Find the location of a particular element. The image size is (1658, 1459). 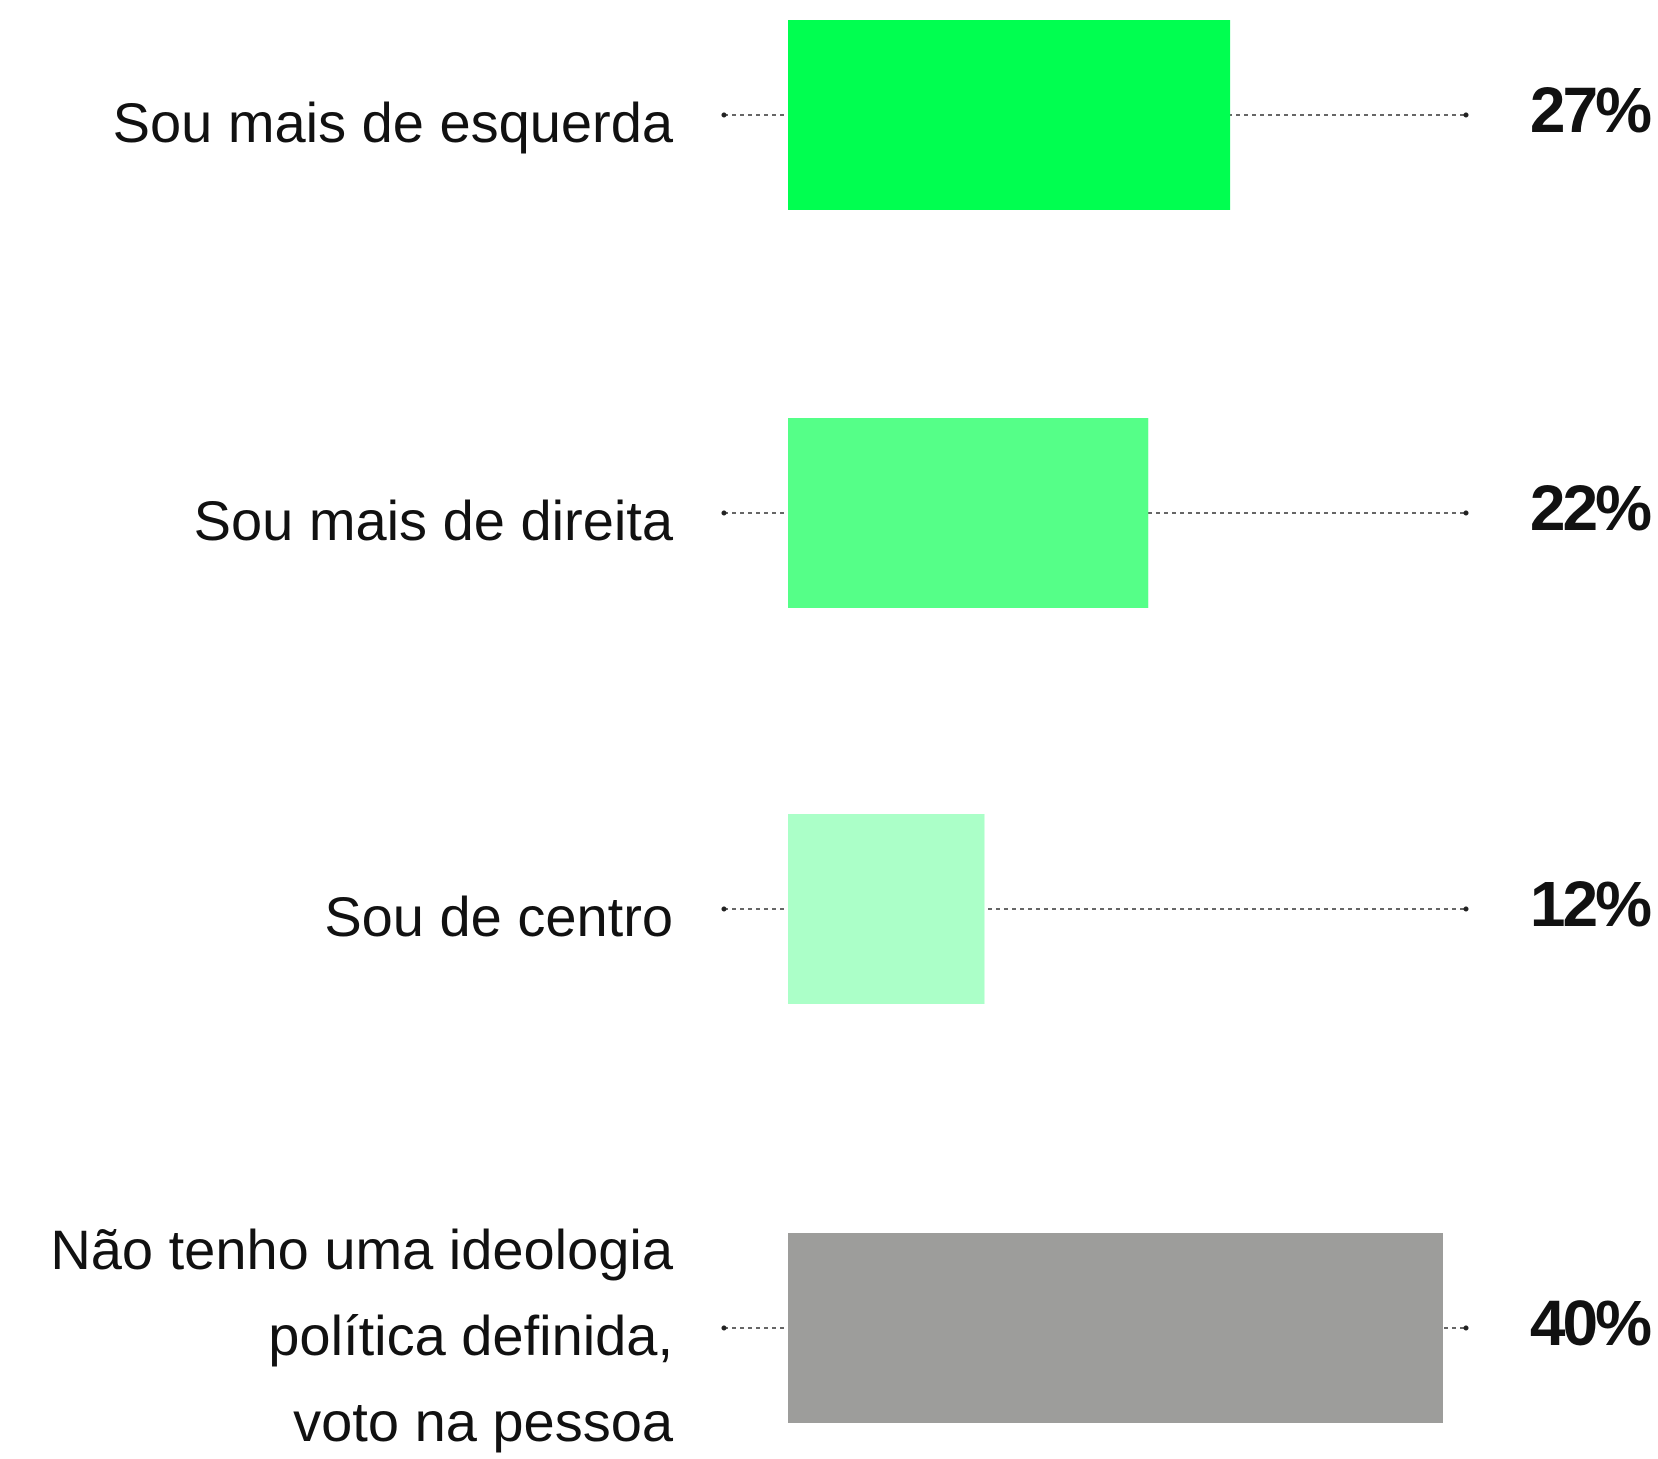

category-label: Sou de centro is located at coordinates (498, 916).